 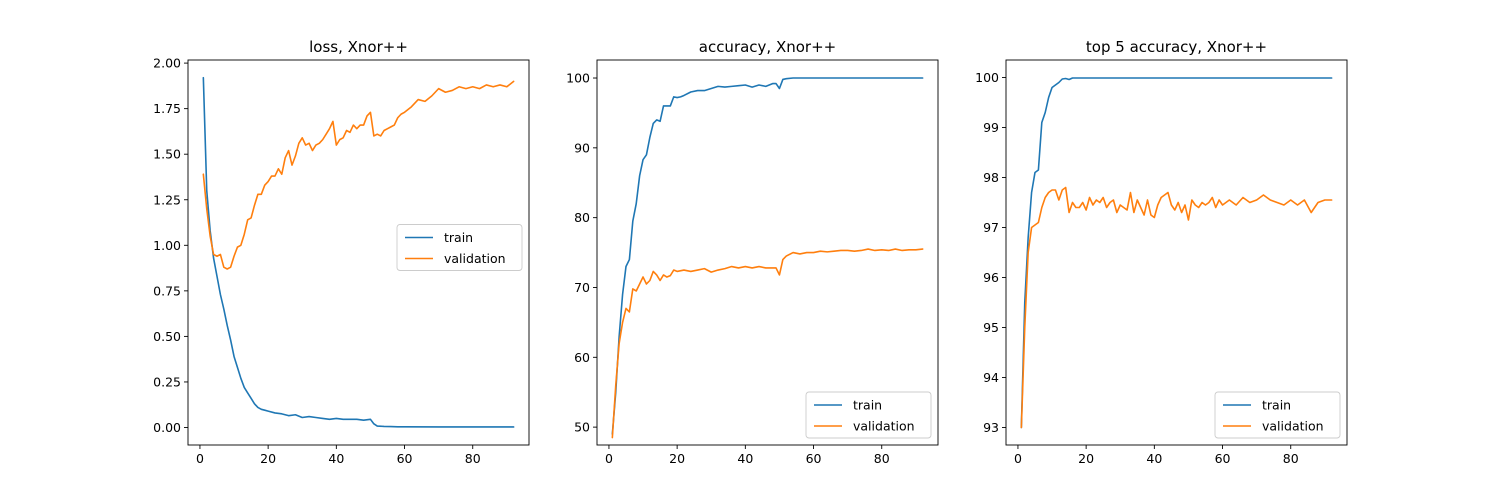 What do you see at coordinates (991, 127) in the screenshot?
I see `y-tick-label: 99` at bounding box center [991, 127].